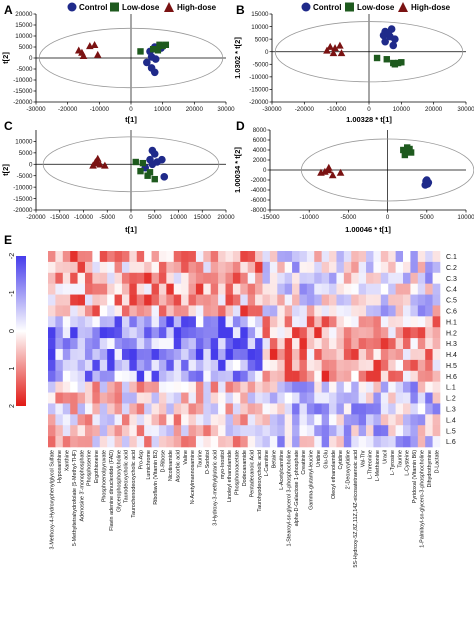  What do you see at coordinates (260, 150) in the screenshot?
I see `y-tick-label: 4000` at bounding box center [260, 150].